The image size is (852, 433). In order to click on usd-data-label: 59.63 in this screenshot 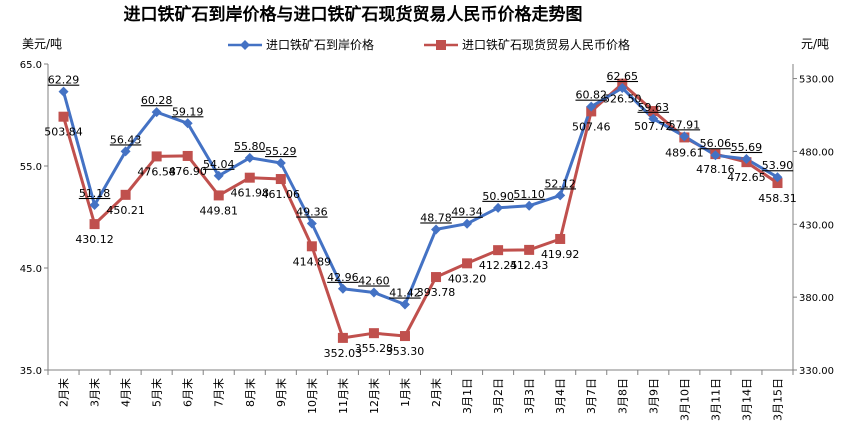, I will do `click(654, 107)`.